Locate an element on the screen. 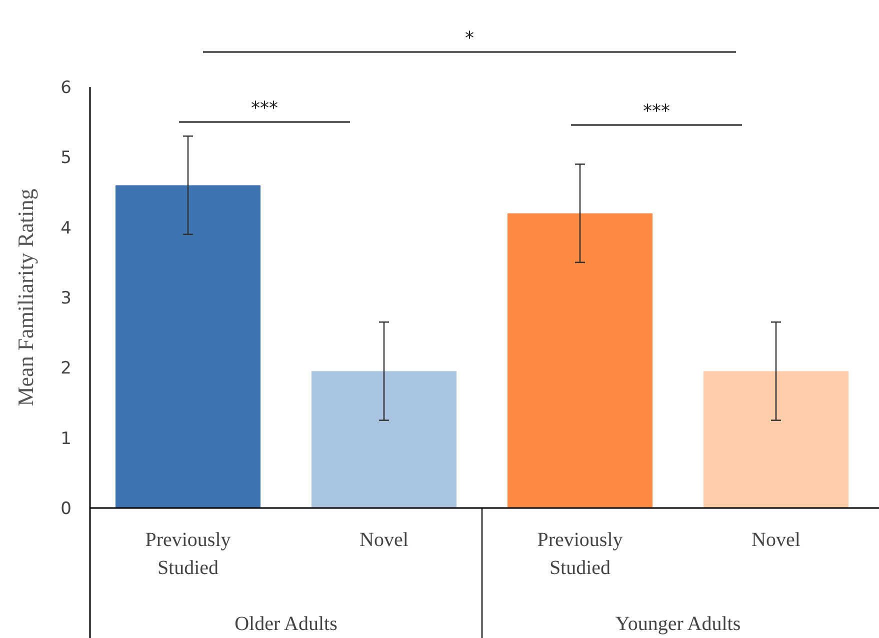 The height and width of the screenshot is (638, 879). y-tick-label: 3 is located at coordinates (66, 298).